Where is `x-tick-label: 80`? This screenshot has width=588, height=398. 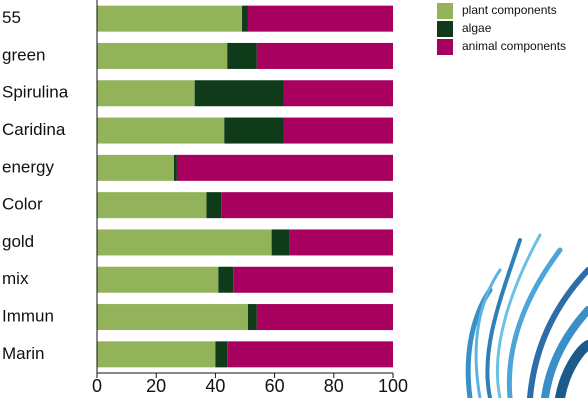
x-tick-label: 80 is located at coordinates (334, 386).